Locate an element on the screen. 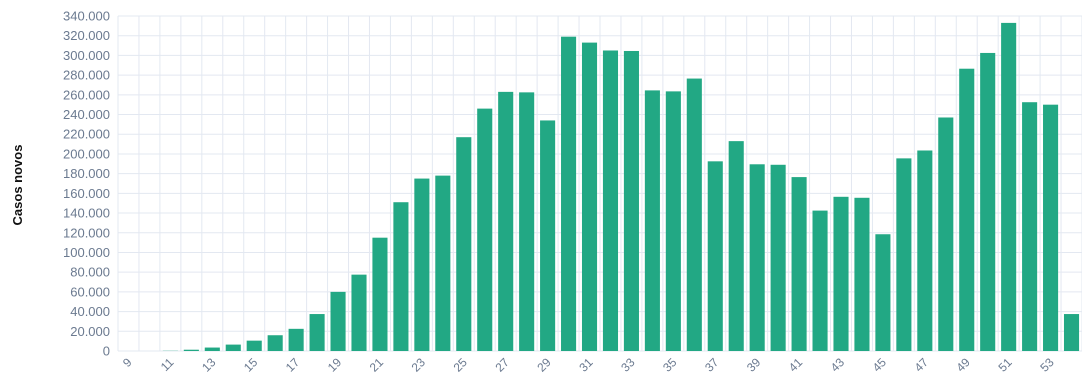 The width and height of the screenshot is (1082, 376). x-tick-label: 51 is located at coordinates (1005, 365).